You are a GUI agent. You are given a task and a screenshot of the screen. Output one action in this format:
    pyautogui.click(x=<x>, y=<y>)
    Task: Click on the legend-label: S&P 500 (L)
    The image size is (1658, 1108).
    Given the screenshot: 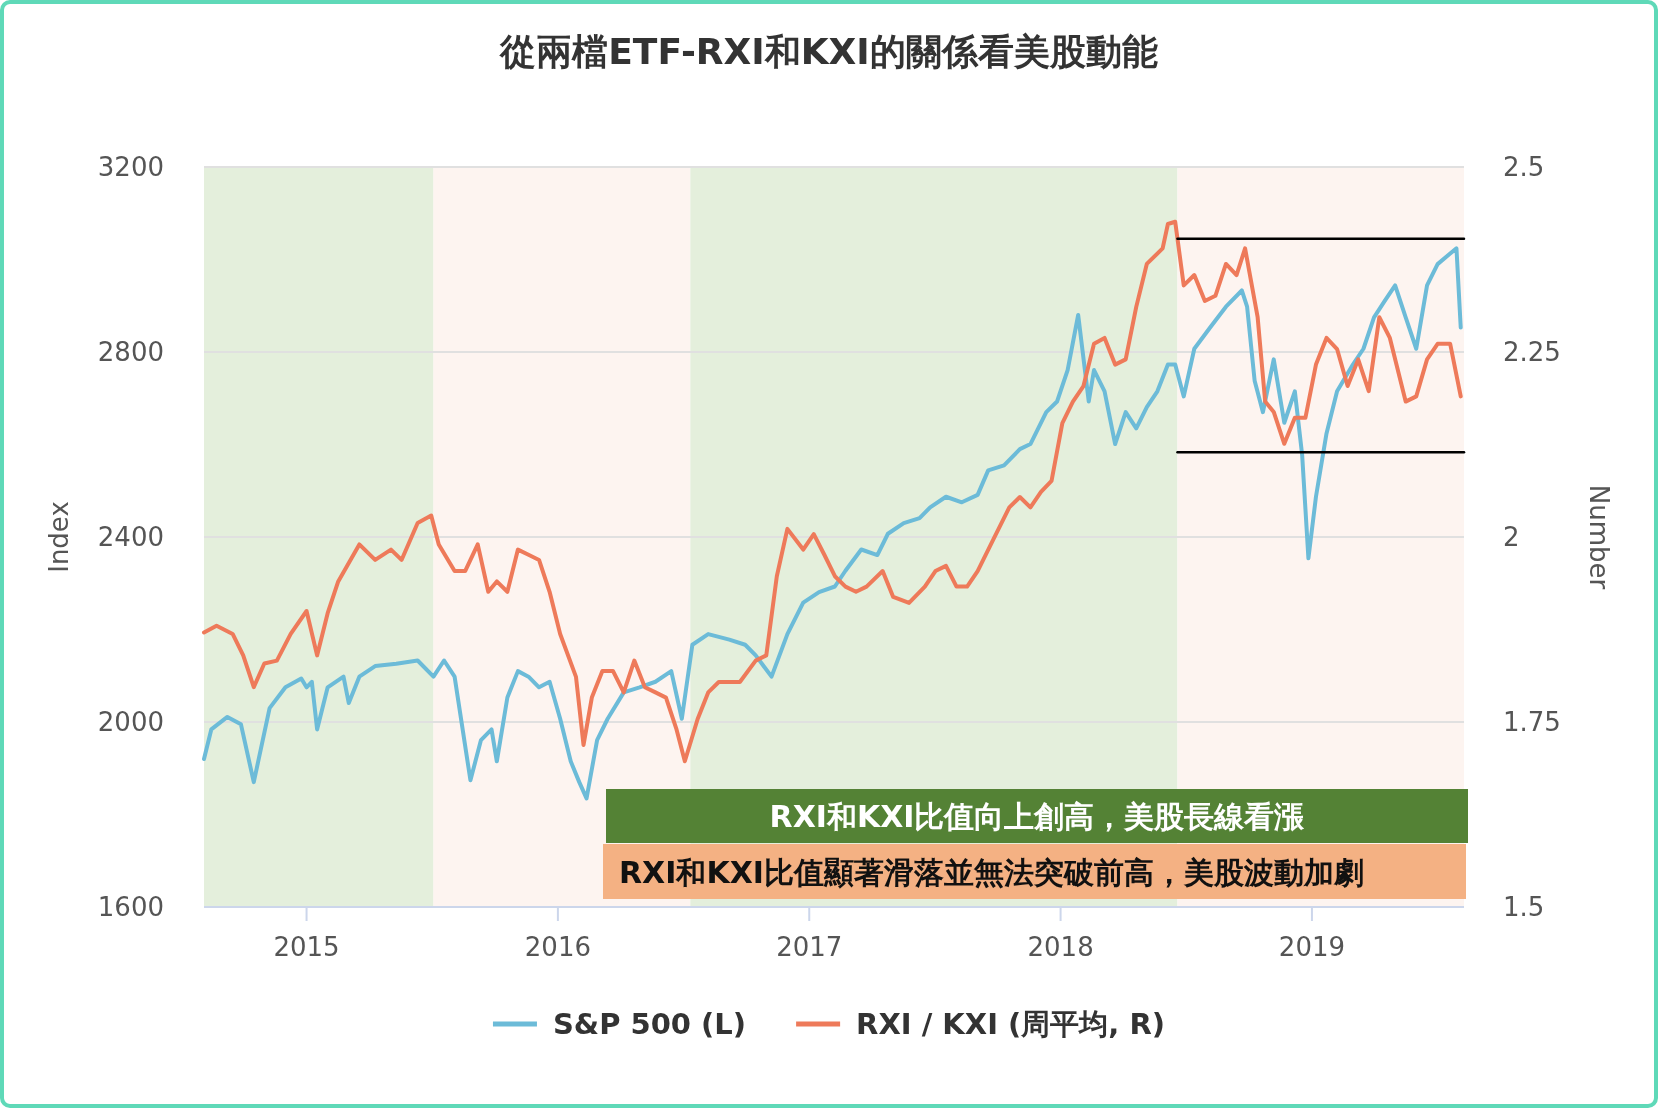 What is the action you would take?
    pyautogui.click(x=649, y=1024)
    